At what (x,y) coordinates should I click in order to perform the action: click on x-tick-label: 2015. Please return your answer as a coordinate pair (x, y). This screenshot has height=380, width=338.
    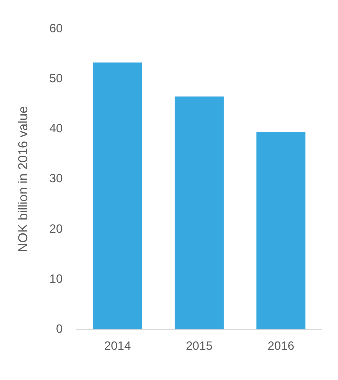
    Looking at the image, I should click on (200, 346).